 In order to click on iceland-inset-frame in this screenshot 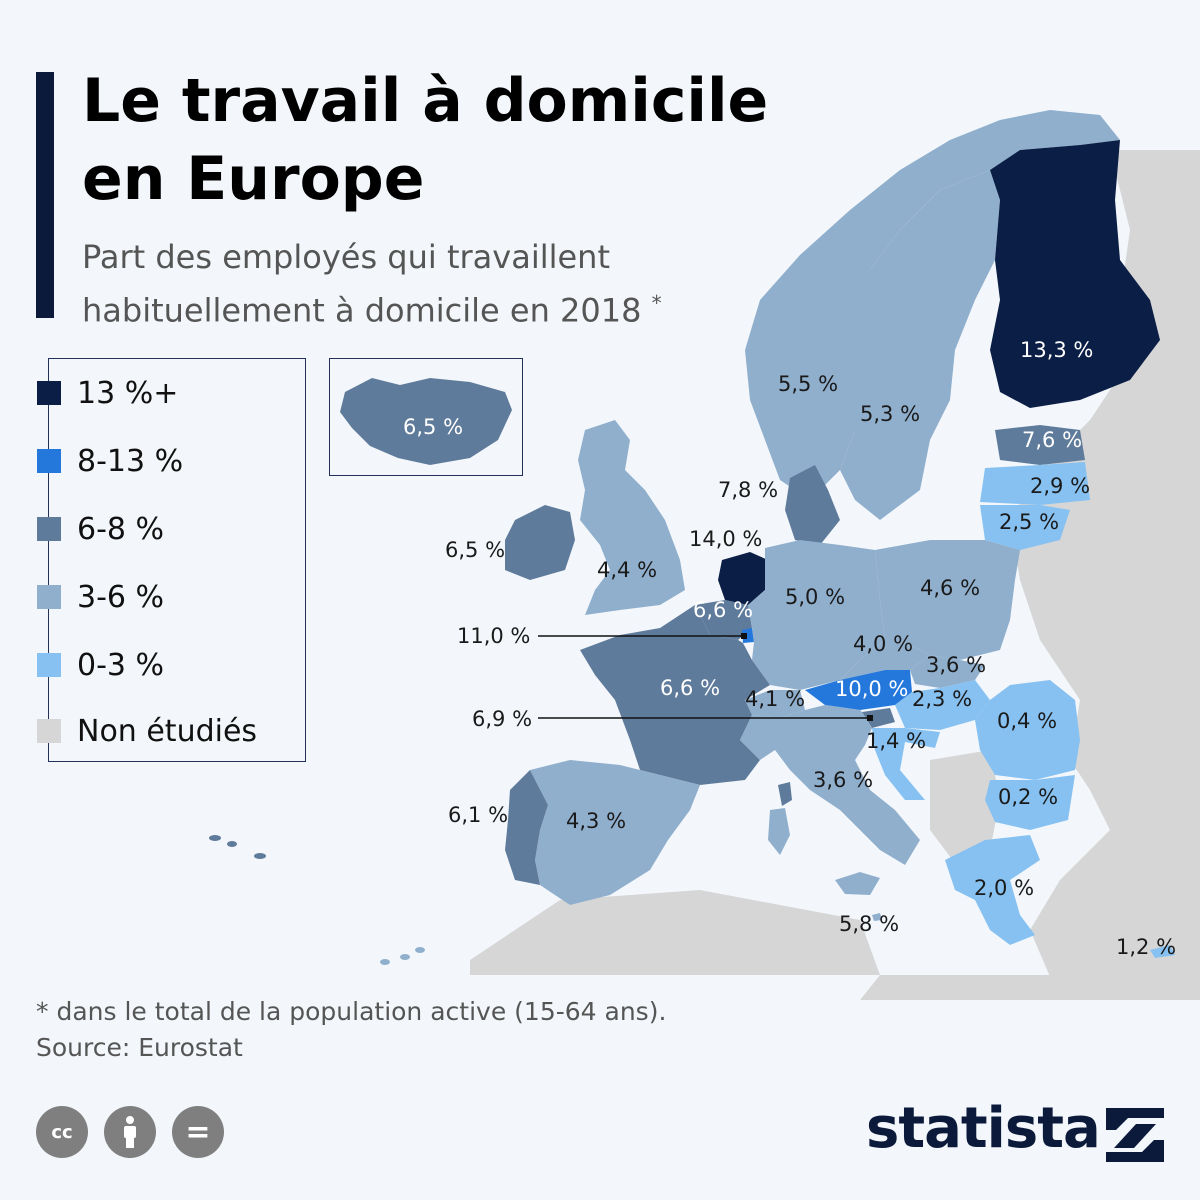, I will do `click(426, 417)`.